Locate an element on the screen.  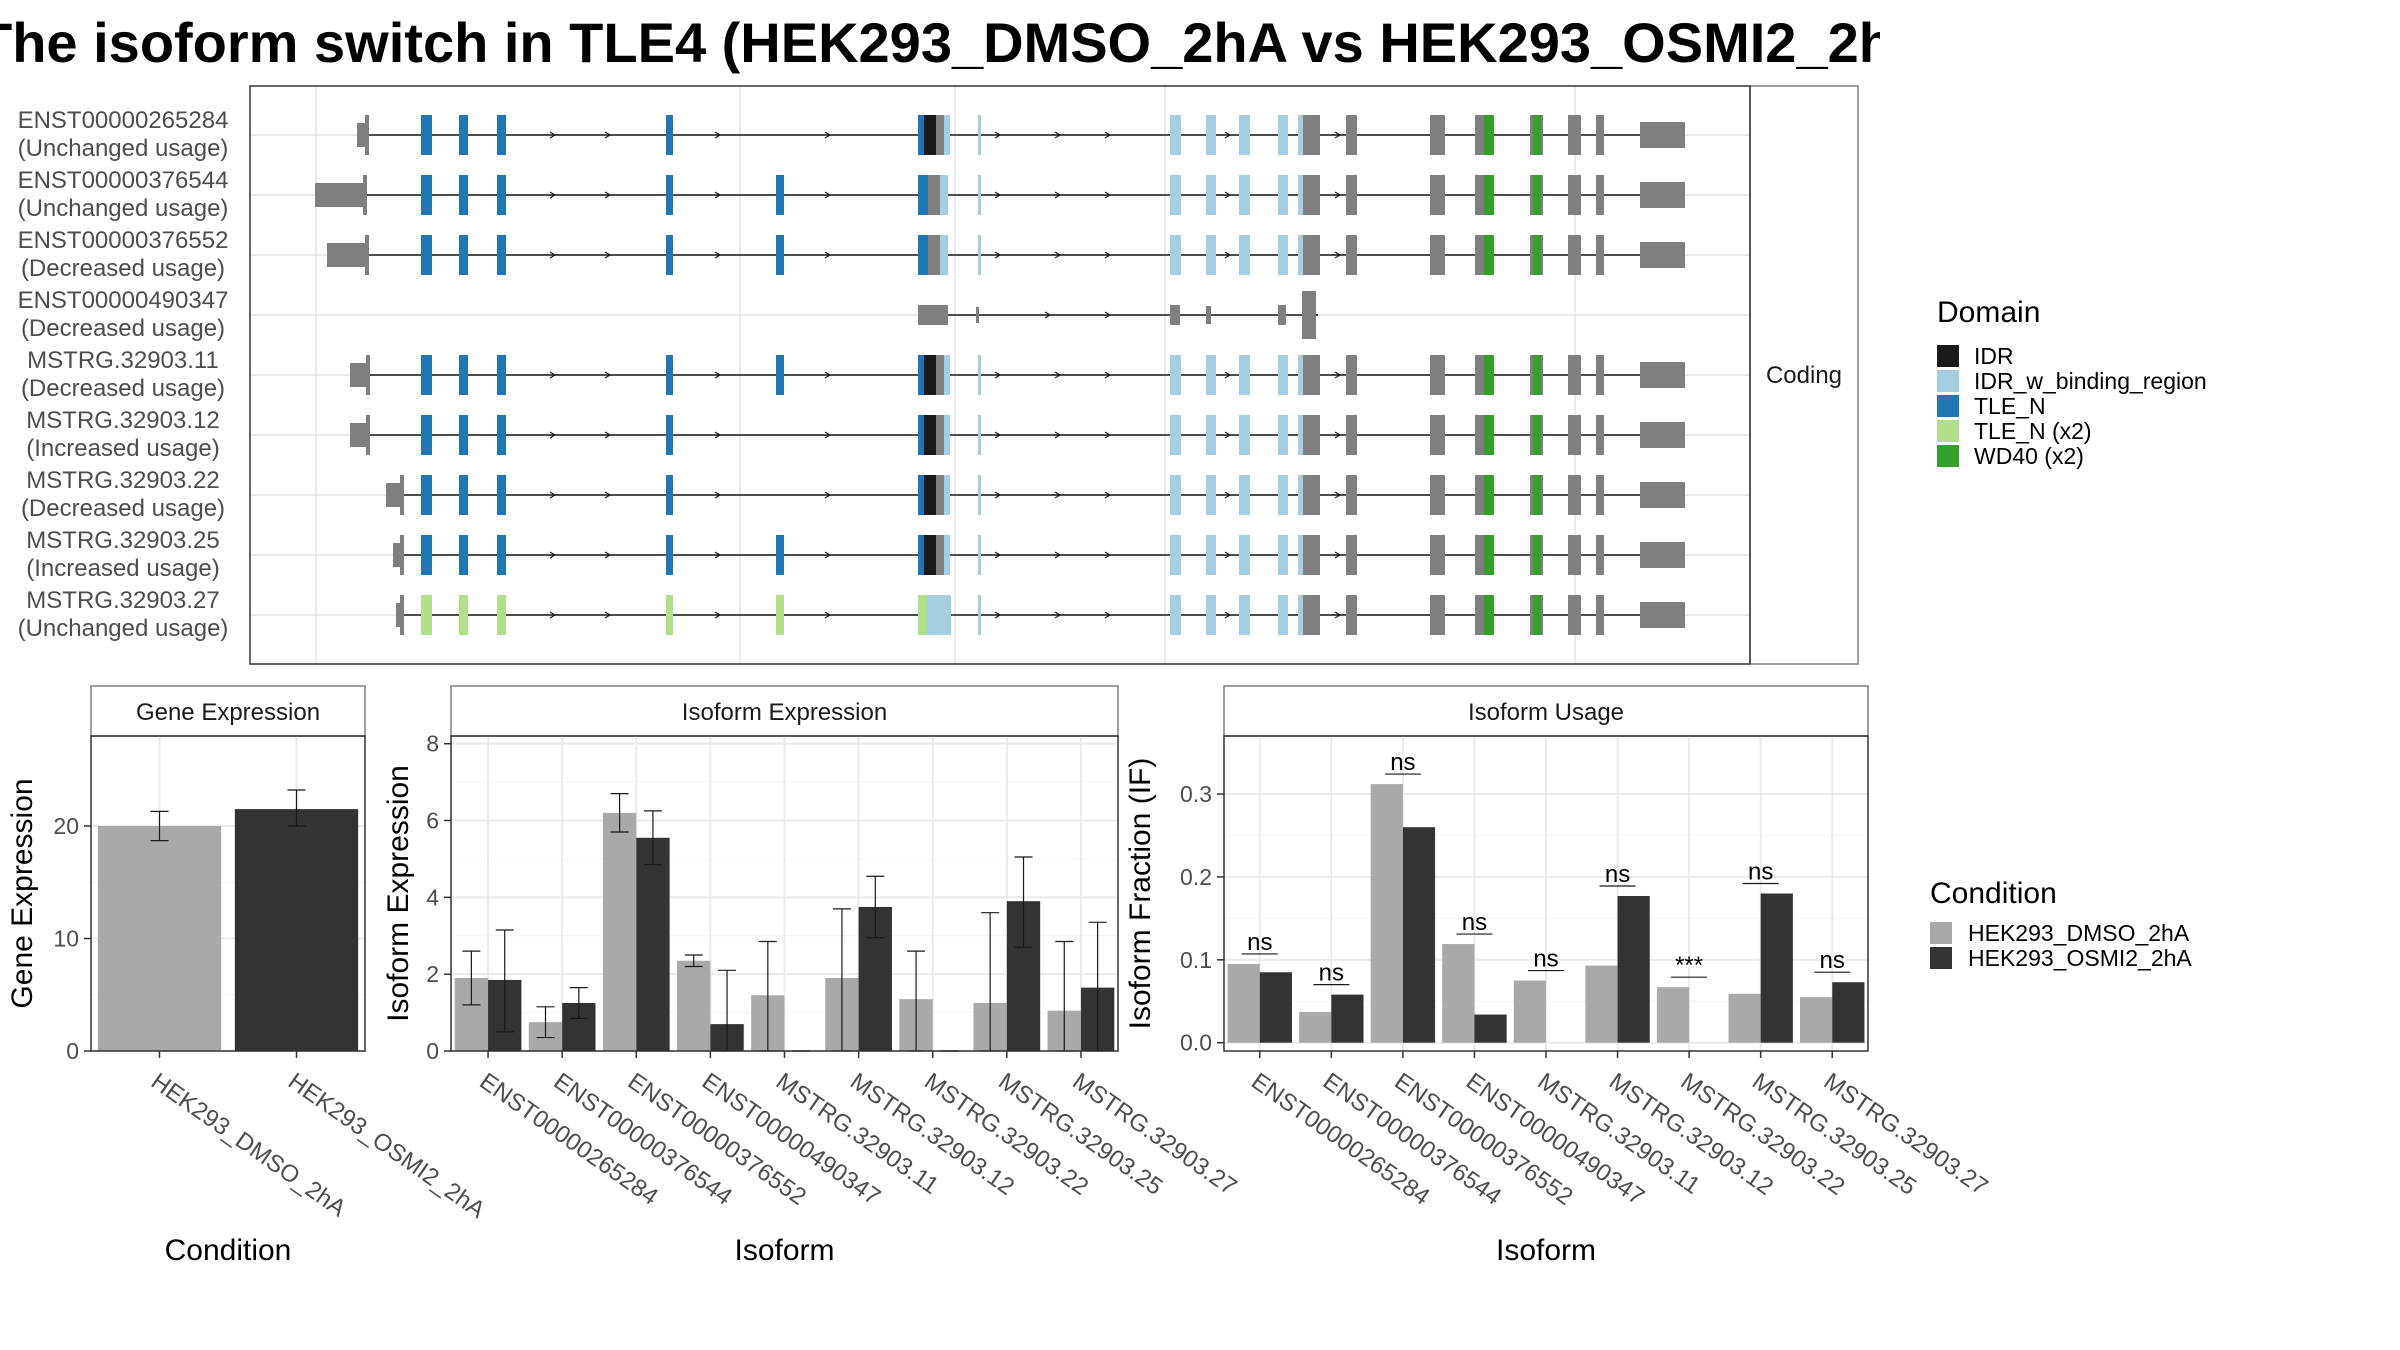
x-axis-title: Isoform is located at coordinates (1546, 1250).